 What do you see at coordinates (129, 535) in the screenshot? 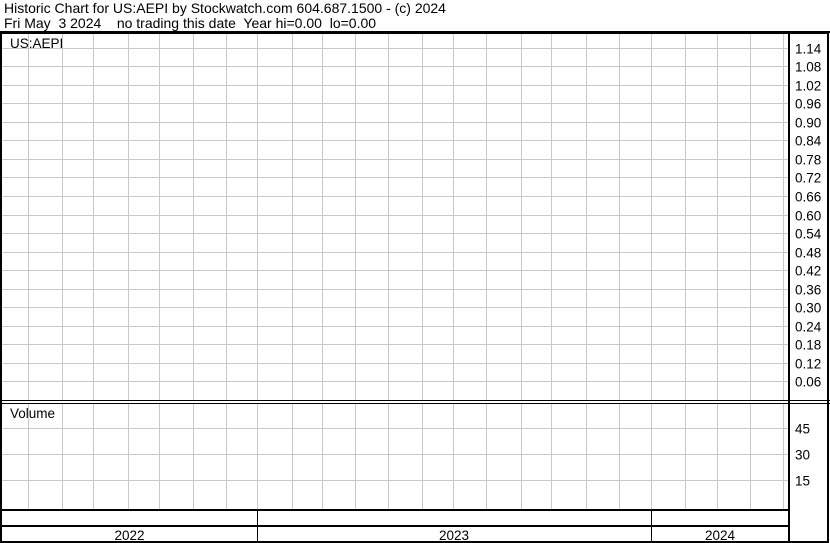
I see `year-label: 2022` at bounding box center [129, 535].